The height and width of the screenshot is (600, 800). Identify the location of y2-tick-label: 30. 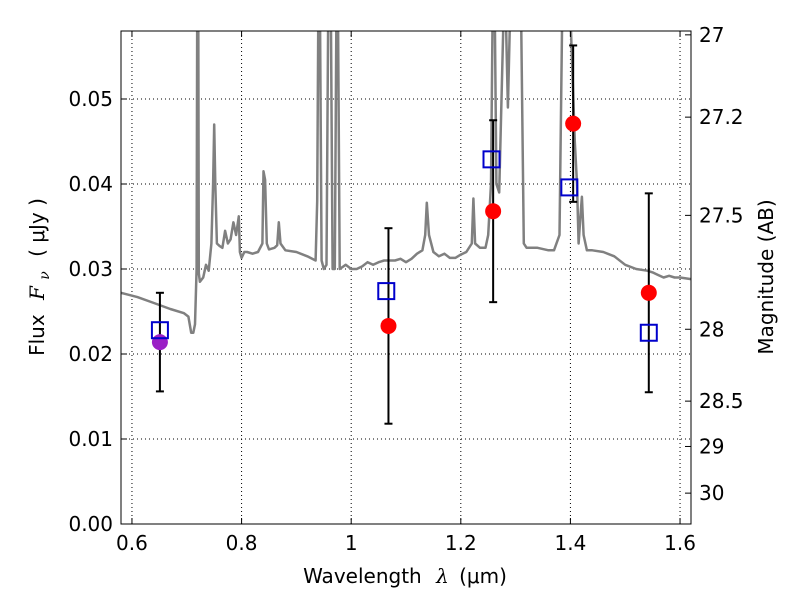
(711, 493).